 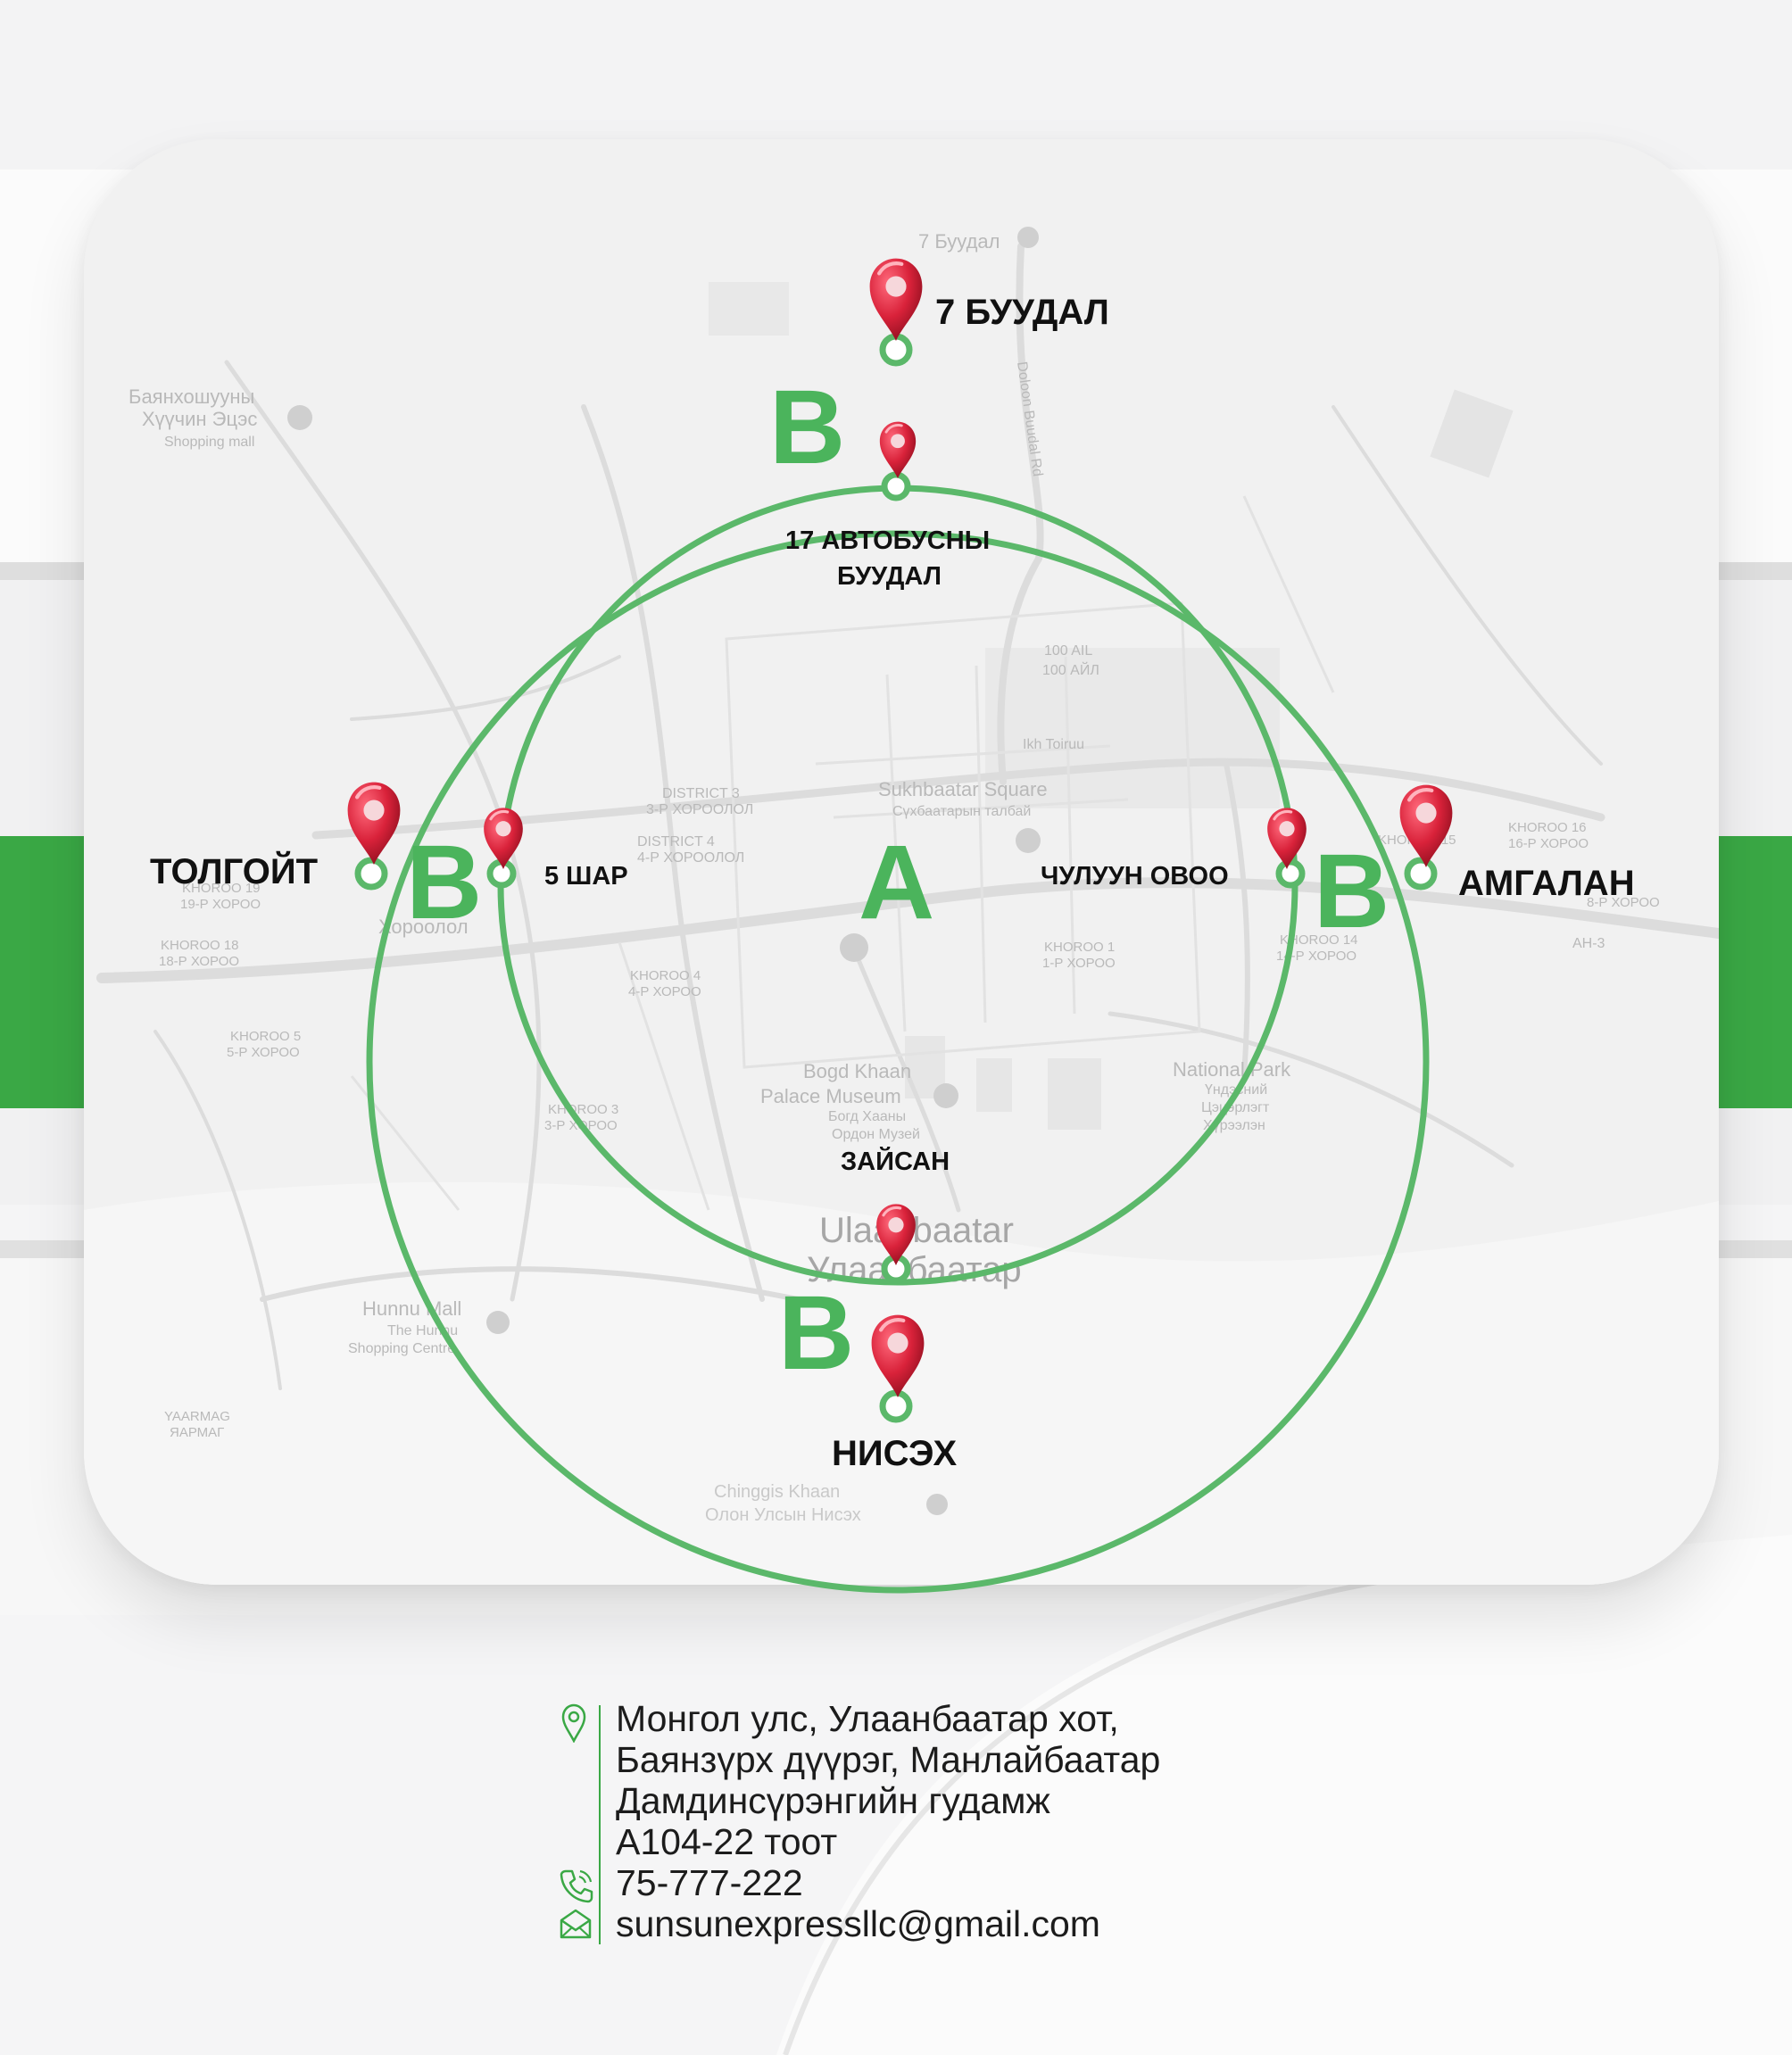 I want to click on phone-icon, so click(x=576, y=1886).